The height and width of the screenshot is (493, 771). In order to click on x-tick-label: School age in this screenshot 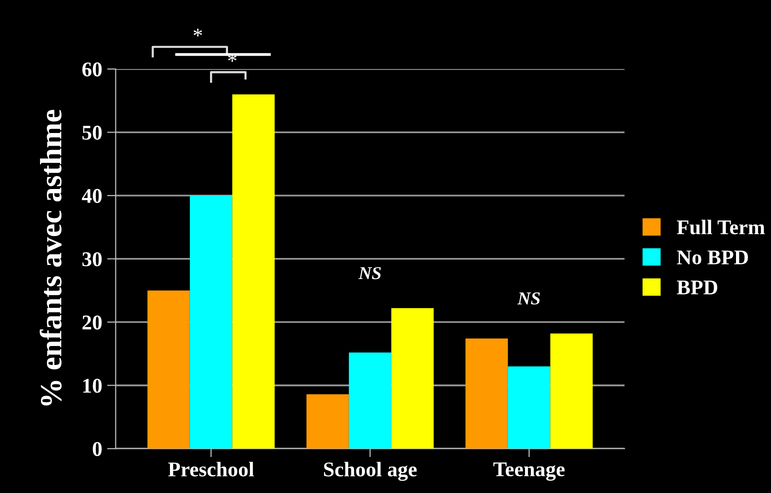, I will do `click(370, 471)`.